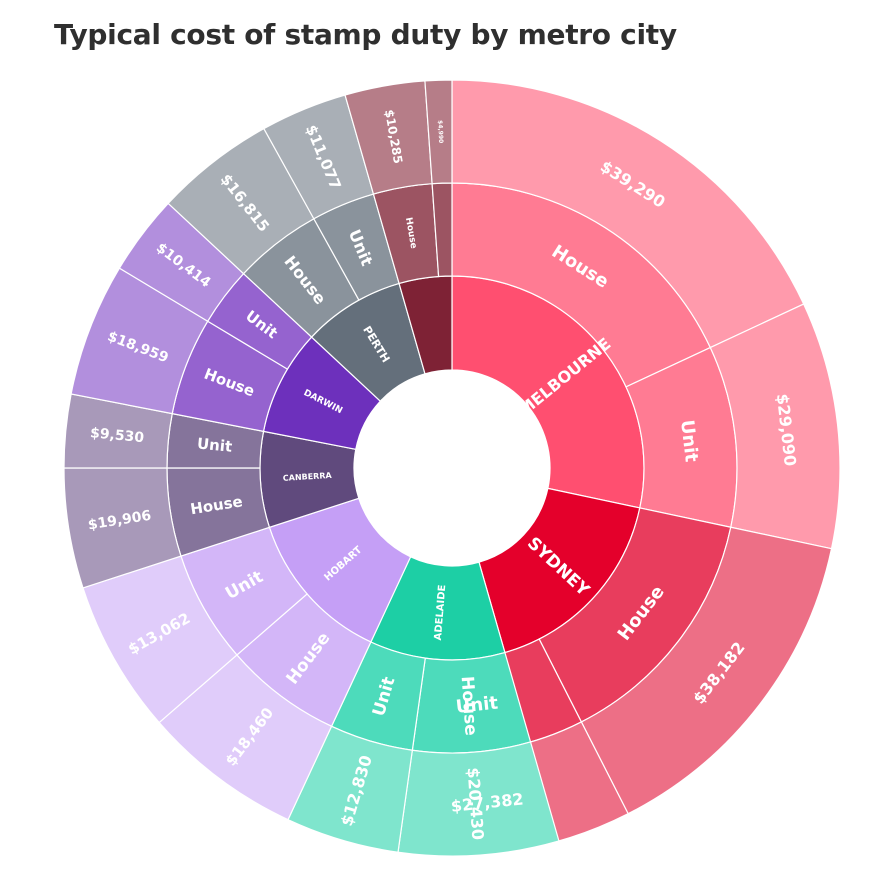 The width and height of the screenshot is (871, 873). What do you see at coordinates (477, 705) in the screenshot?
I see `type-label-sydney-unit: Unit` at bounding box center [477, 705].